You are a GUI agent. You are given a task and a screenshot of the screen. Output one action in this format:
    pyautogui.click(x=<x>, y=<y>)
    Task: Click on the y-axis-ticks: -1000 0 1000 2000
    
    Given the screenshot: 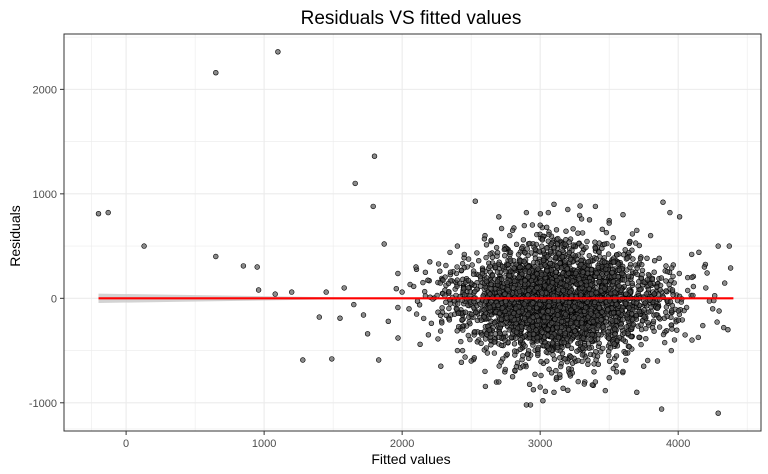 What is the action you would take?
    pyautogui.click(x=46, y=247)
    